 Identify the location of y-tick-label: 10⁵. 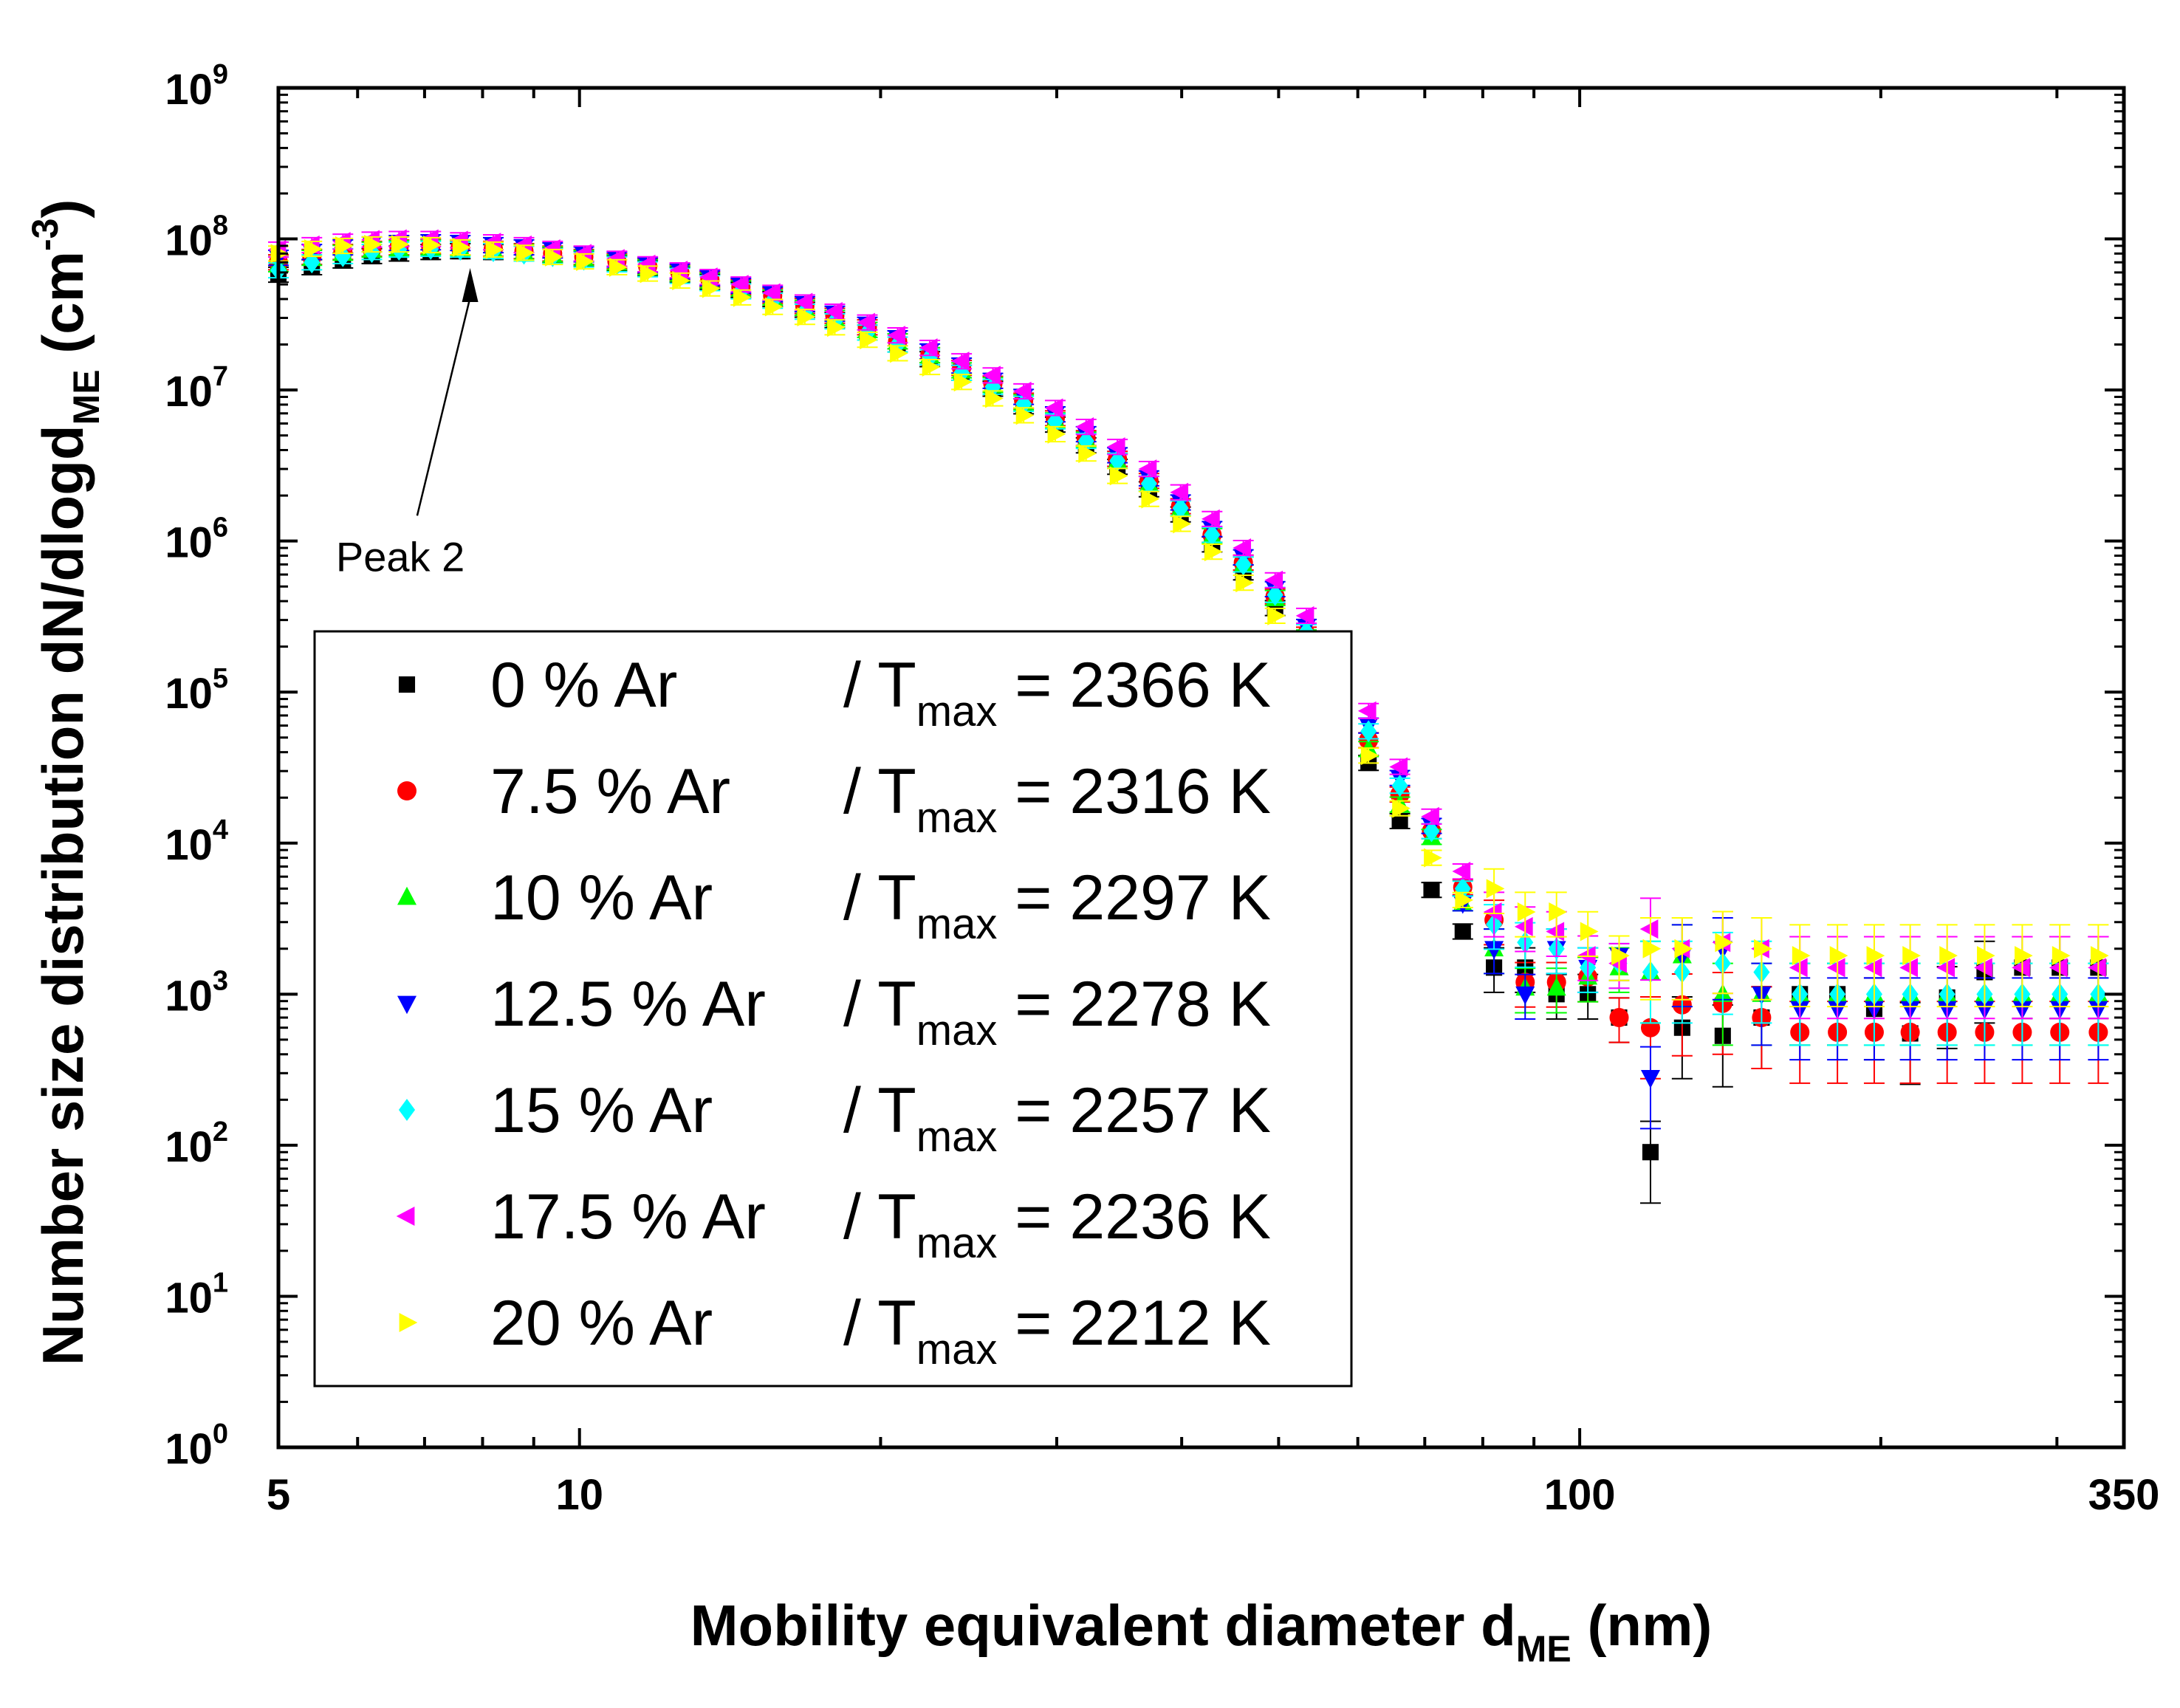
(196, 691).